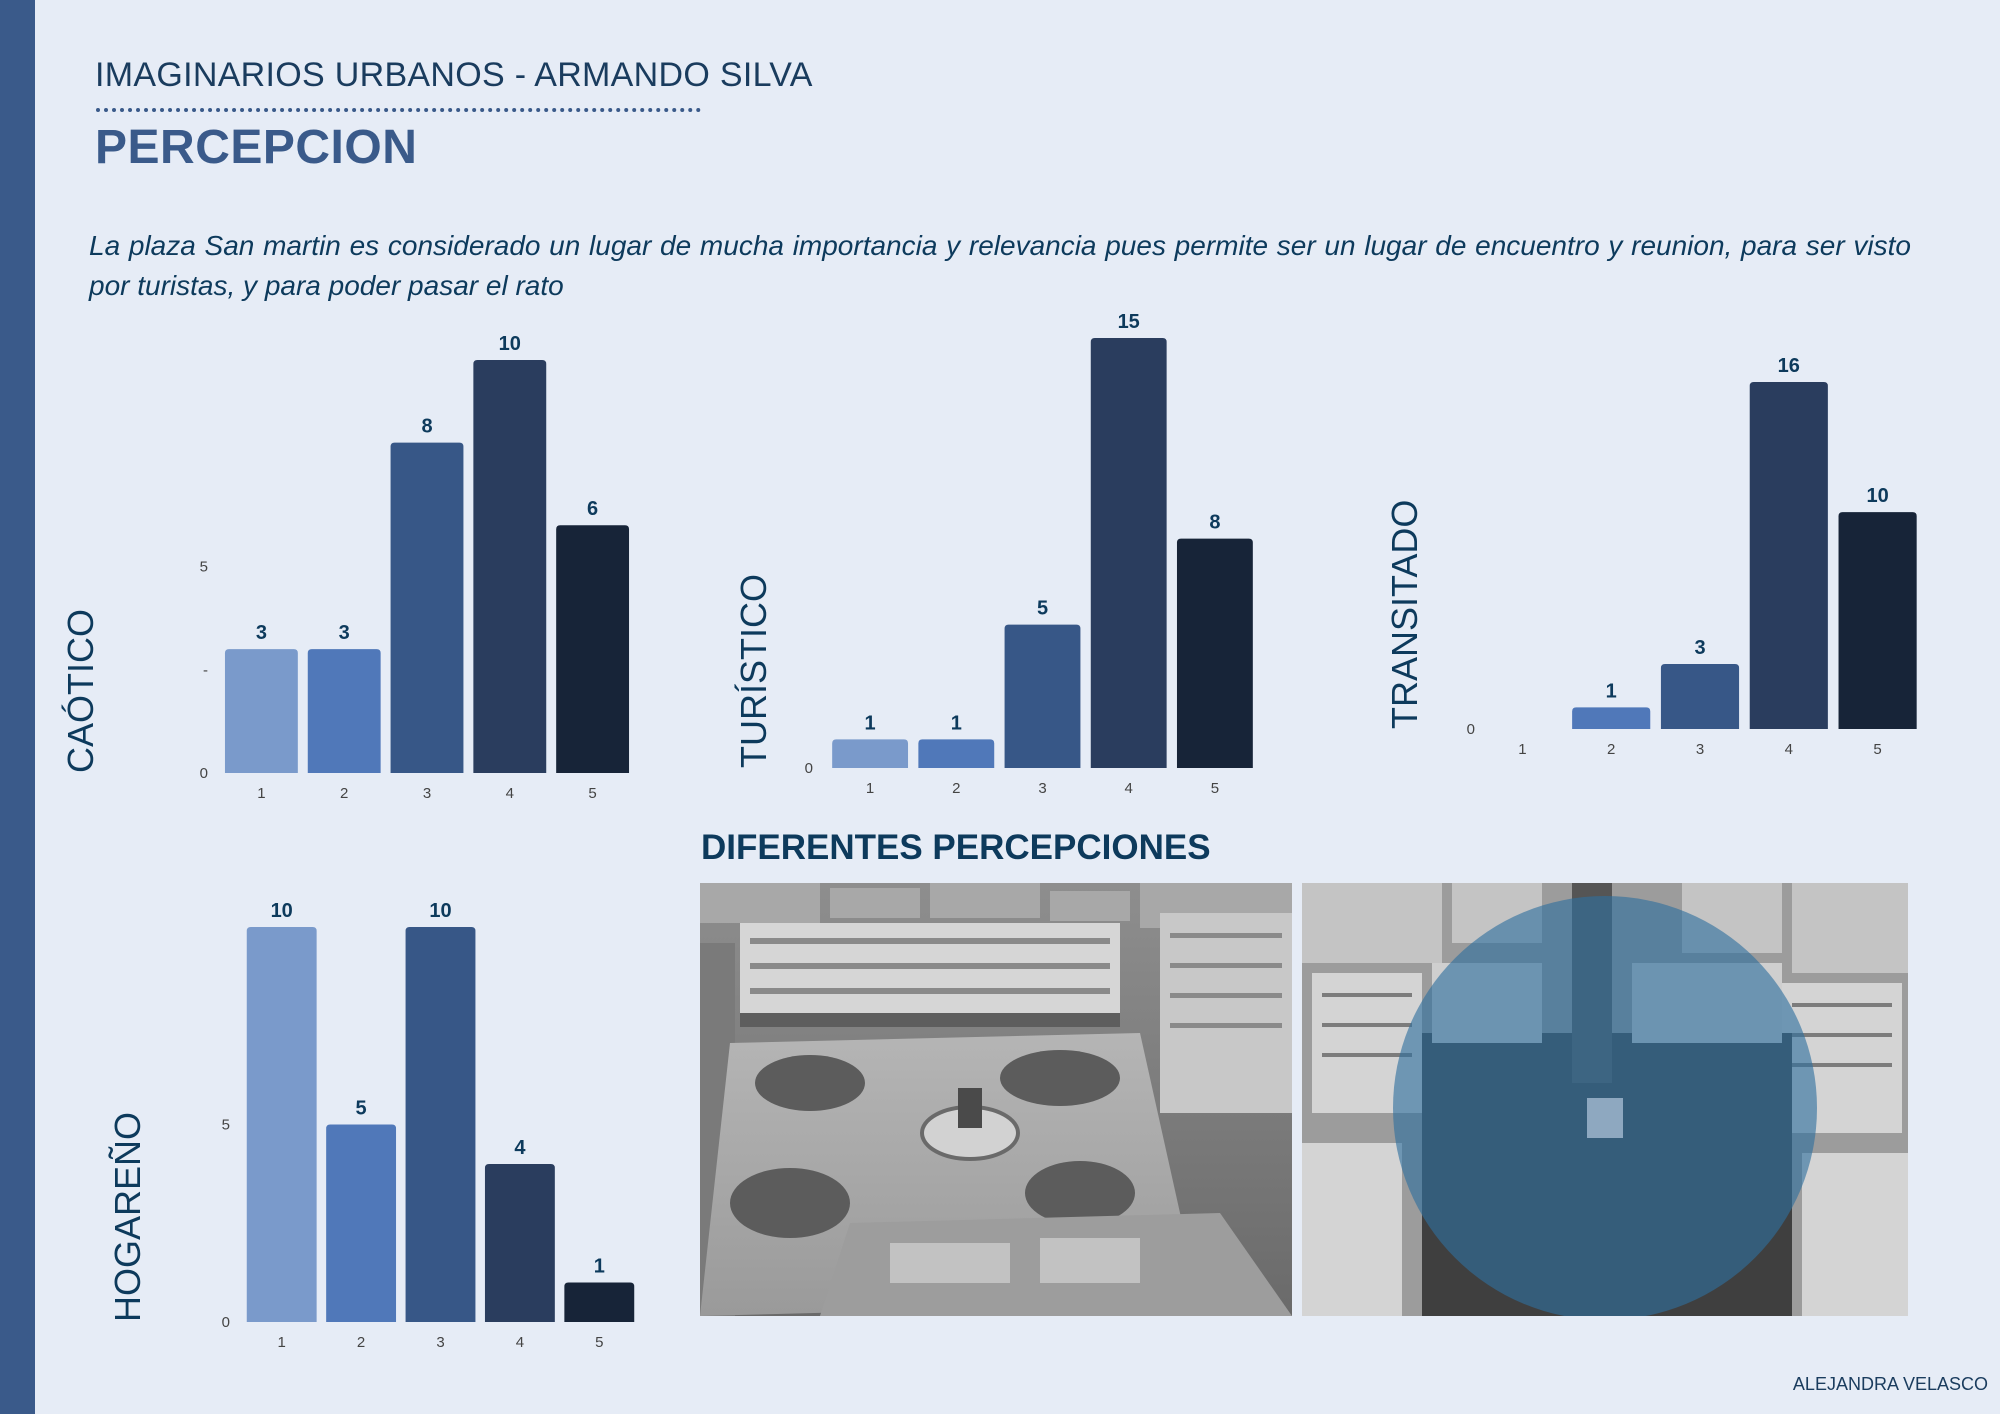 This screenshot has height=1414, width=2000. I want to click on chart-label: TRANSITADO, so click(1404, 614).